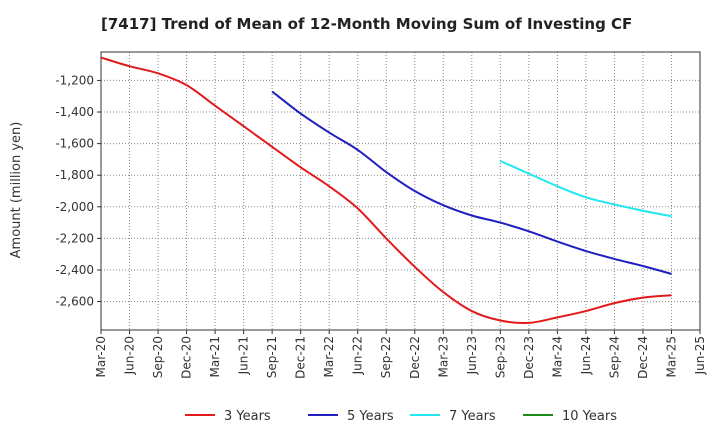  What do you see at coordinates (272, 357) in the screenshot?
I see `x-tick-label: Sep-21` at bounding box center [272, 357].